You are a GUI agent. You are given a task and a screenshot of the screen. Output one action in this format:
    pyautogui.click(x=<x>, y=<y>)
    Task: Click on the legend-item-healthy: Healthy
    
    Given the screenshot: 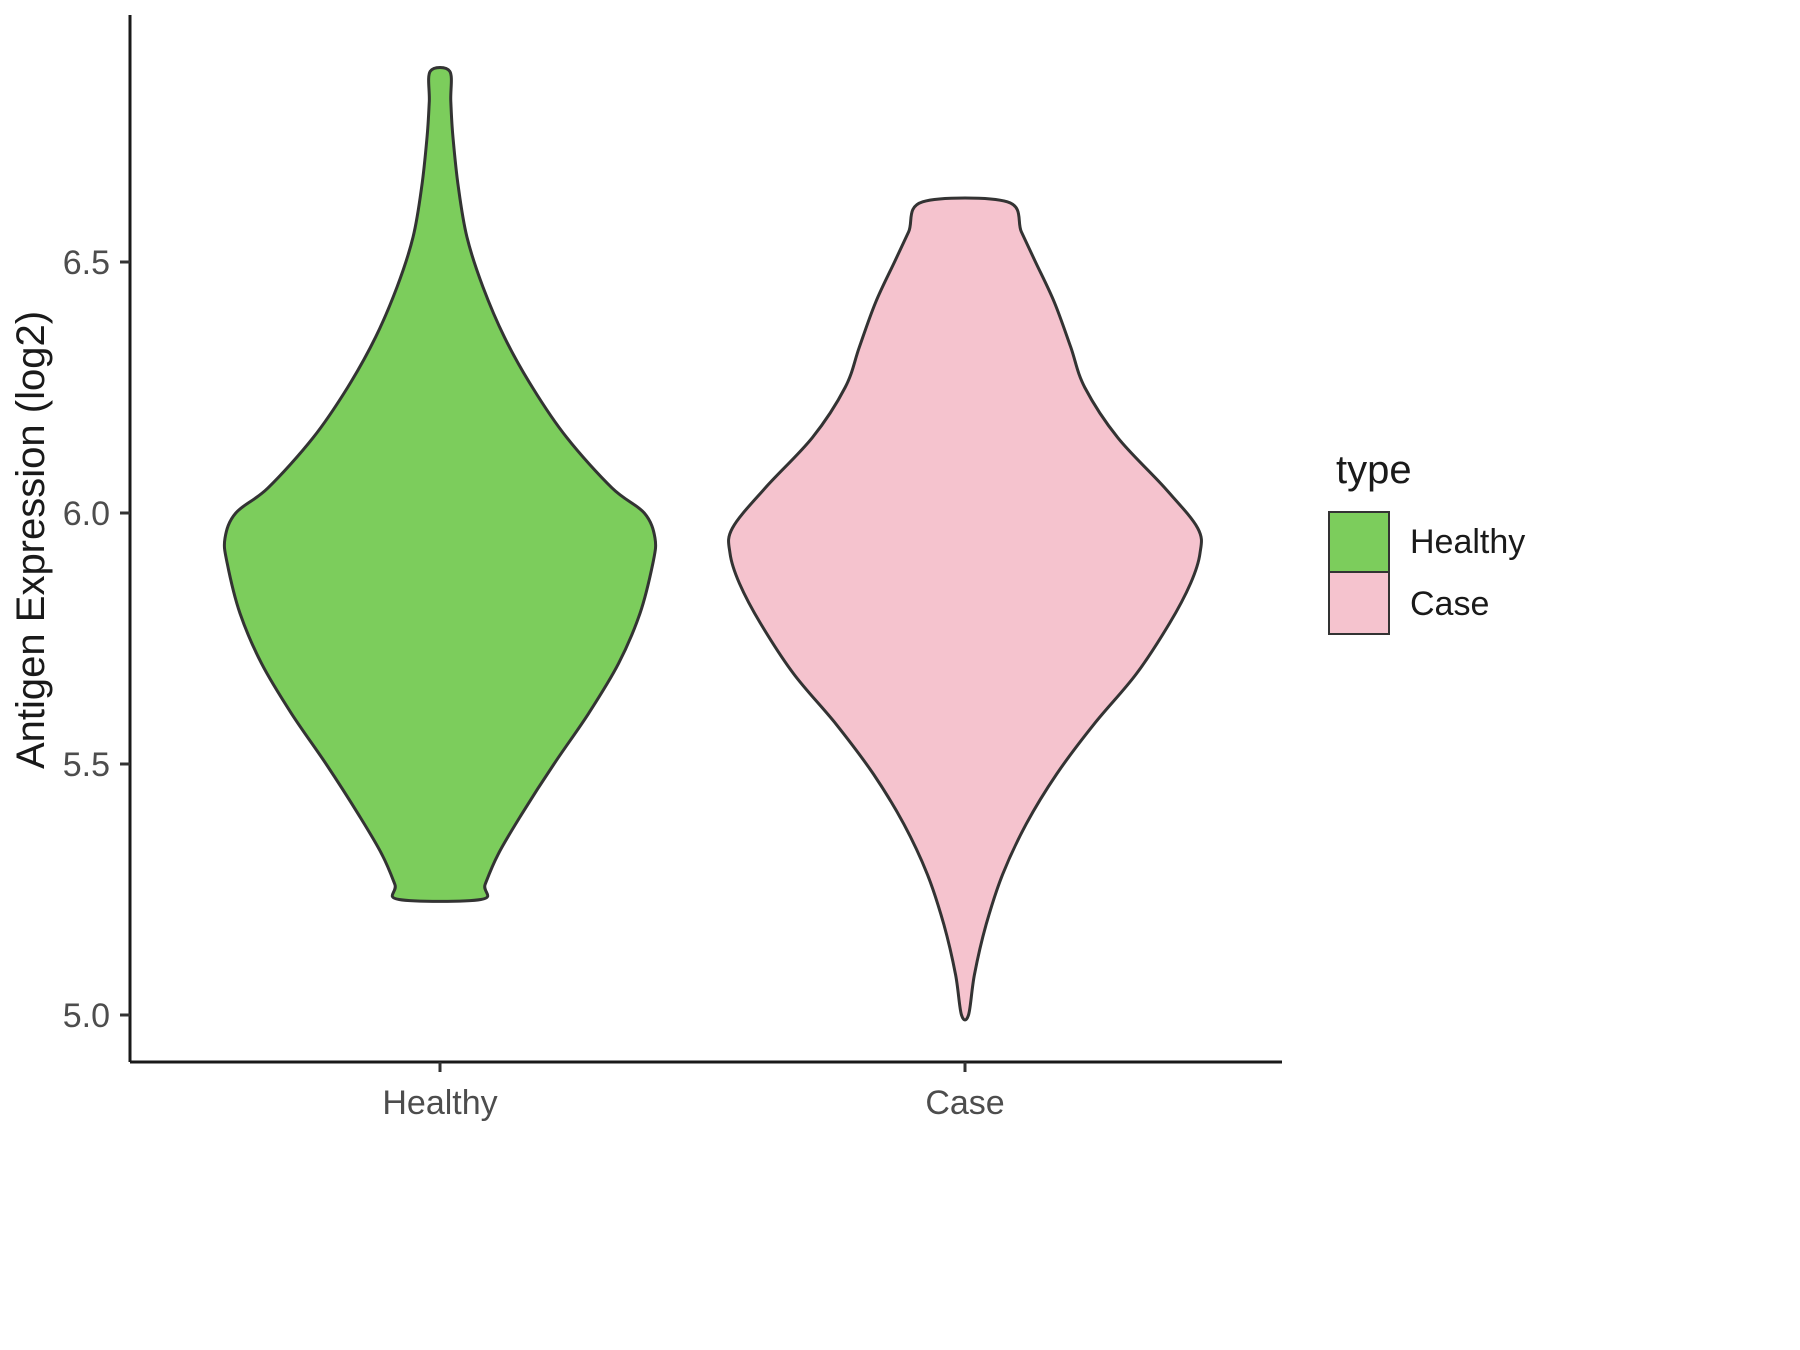 What is the action you would take?
    pyautogui.click(x=1426, y=542)
    